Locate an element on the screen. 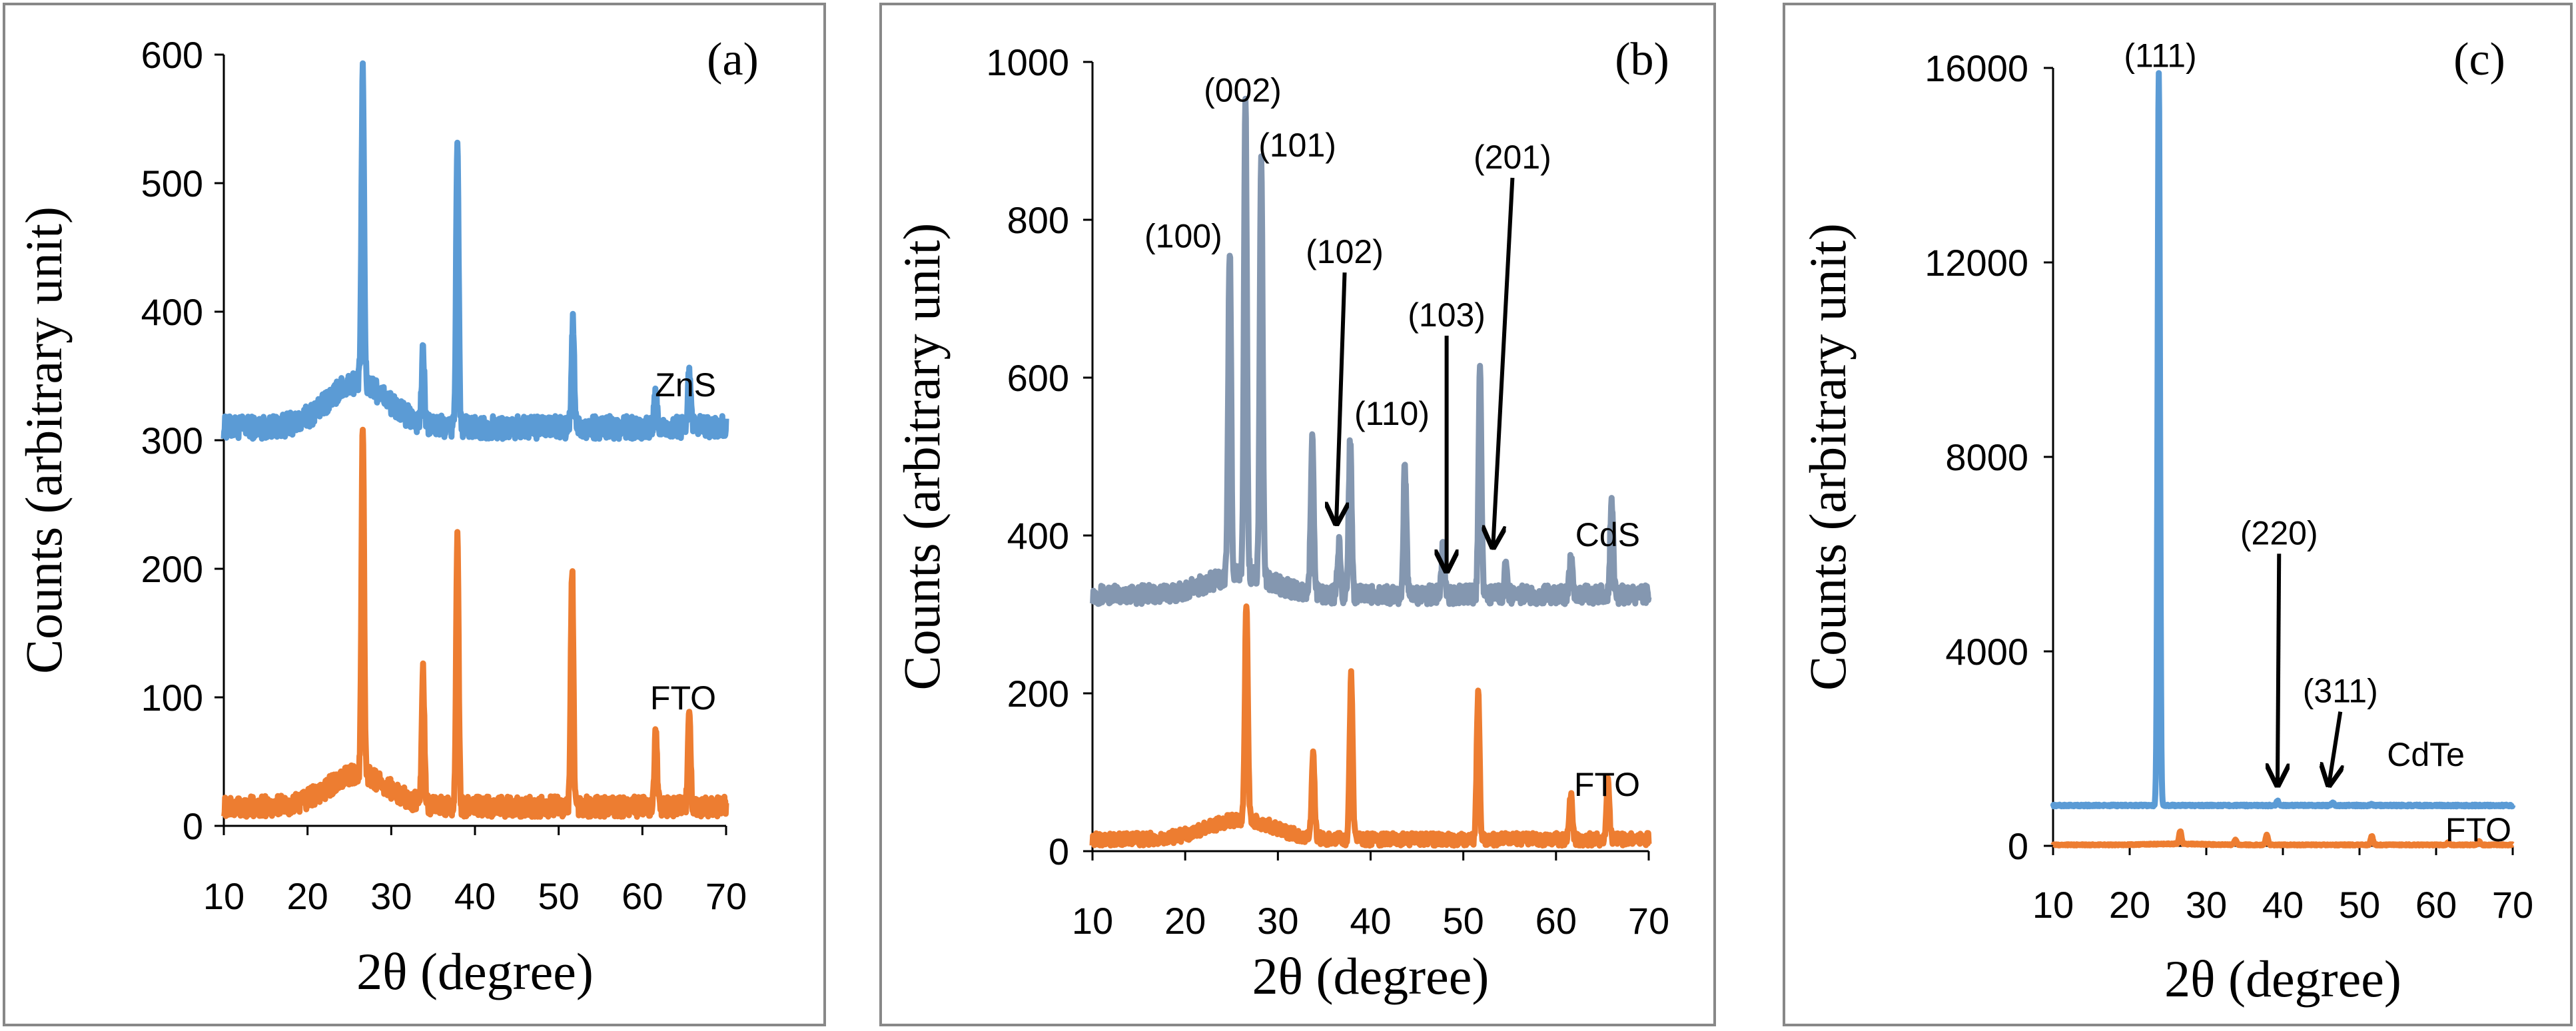  panel-label: (b) is located at coordinates (1642, 59).